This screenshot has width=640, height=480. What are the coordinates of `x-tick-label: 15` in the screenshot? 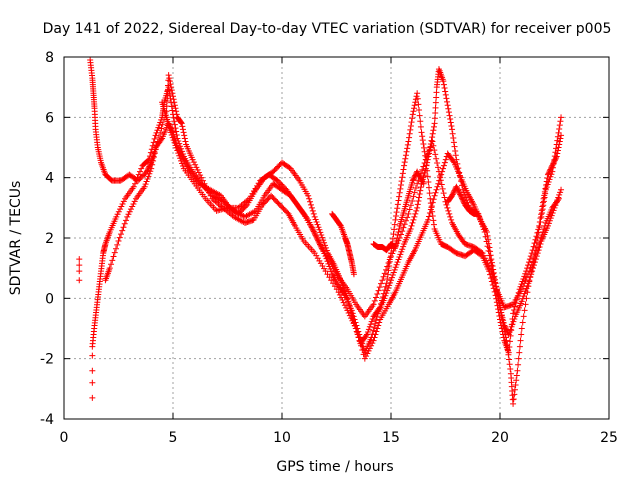 It's located at (391, 438).